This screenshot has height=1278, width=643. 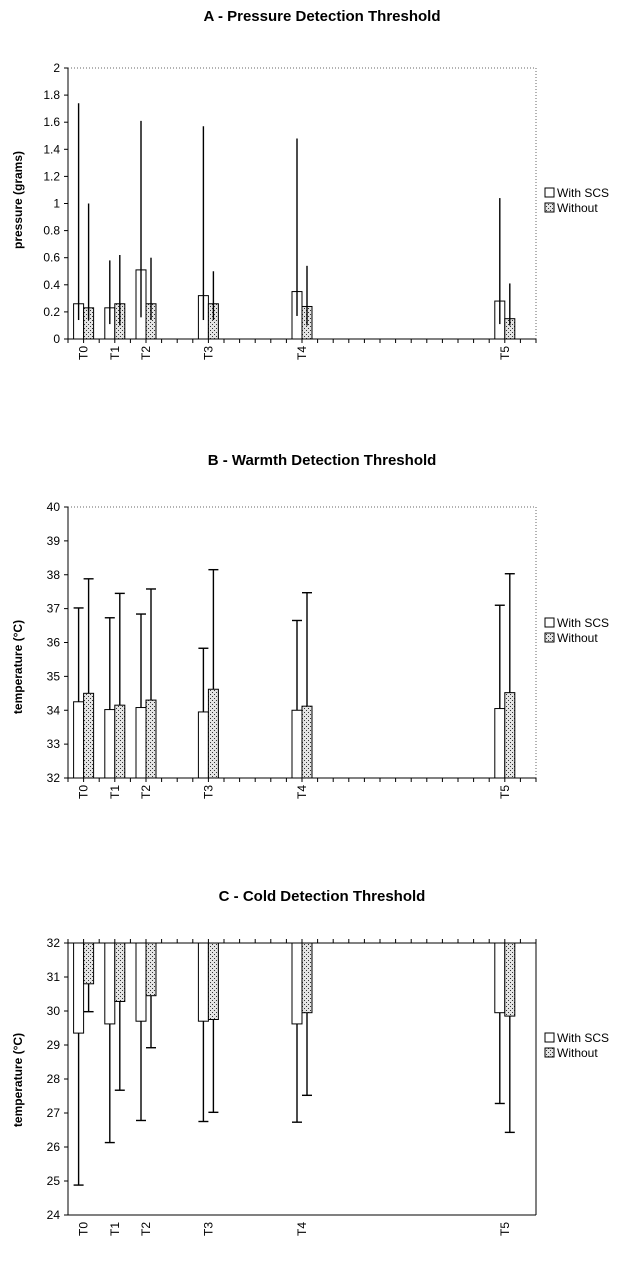 What do you see at coordinates (51, 312) in the screenshot?
I see `y-tick-label: 0.2` at bounding box center [51, 312].